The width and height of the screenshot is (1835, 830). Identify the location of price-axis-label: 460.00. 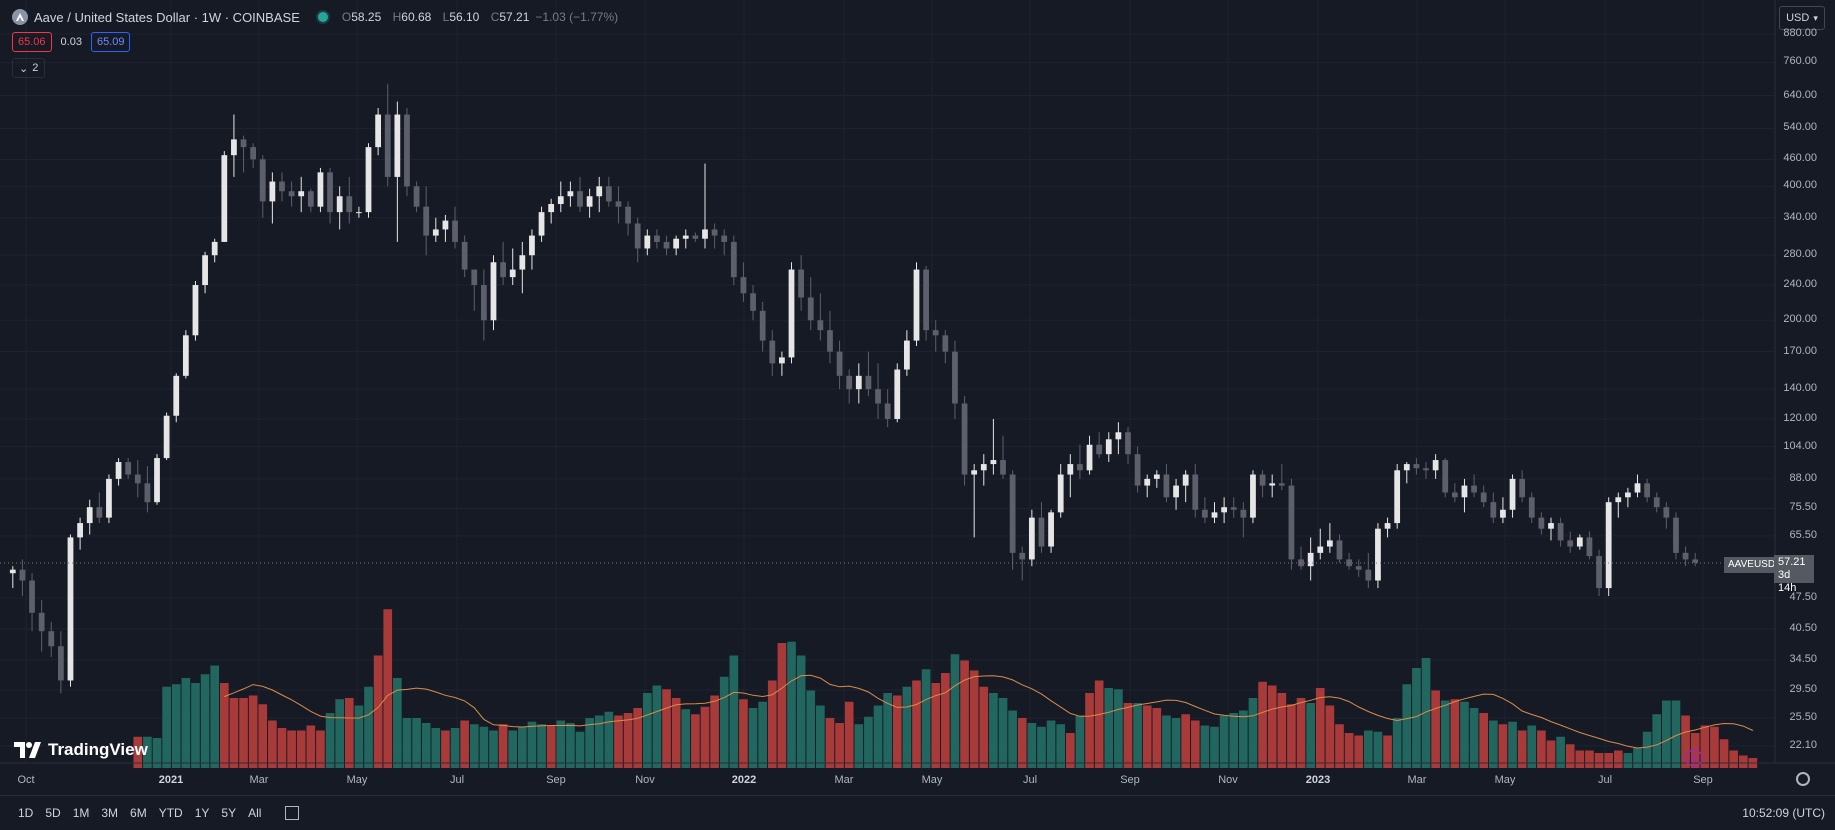
(1800, 158).